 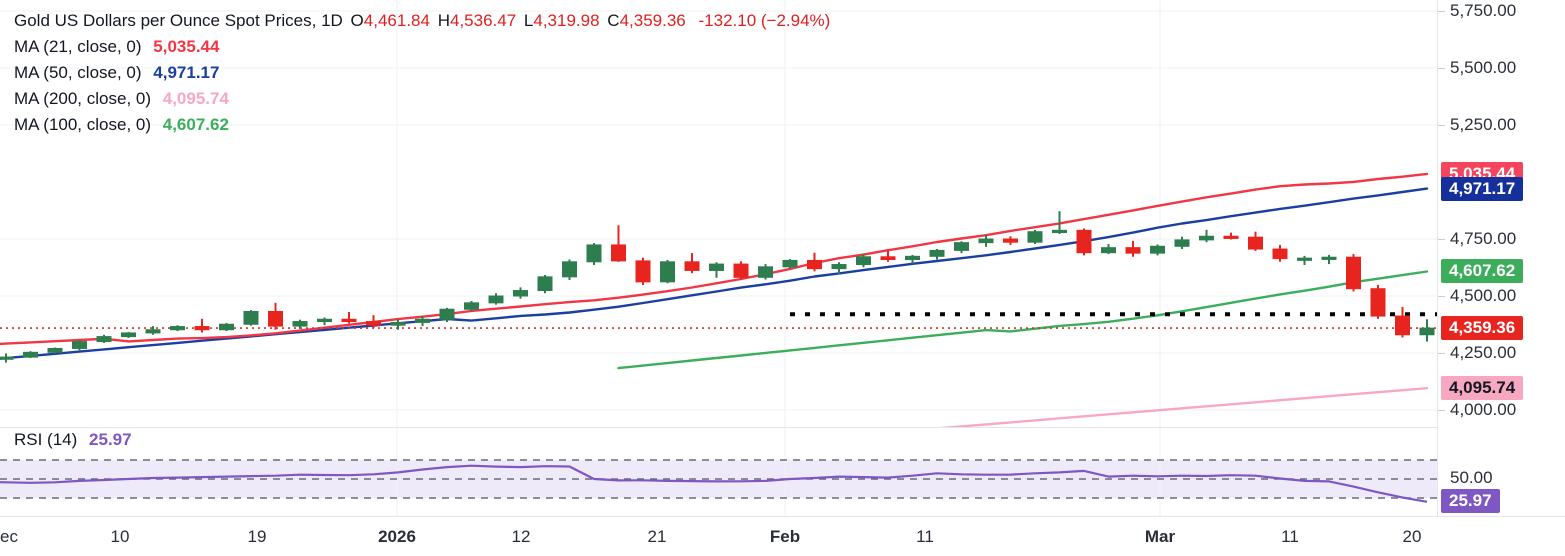 What do you see at coordinates (785, 536) in the screenshot?
I see `time-tick-label: Feb` at bounding box center [785, 536].